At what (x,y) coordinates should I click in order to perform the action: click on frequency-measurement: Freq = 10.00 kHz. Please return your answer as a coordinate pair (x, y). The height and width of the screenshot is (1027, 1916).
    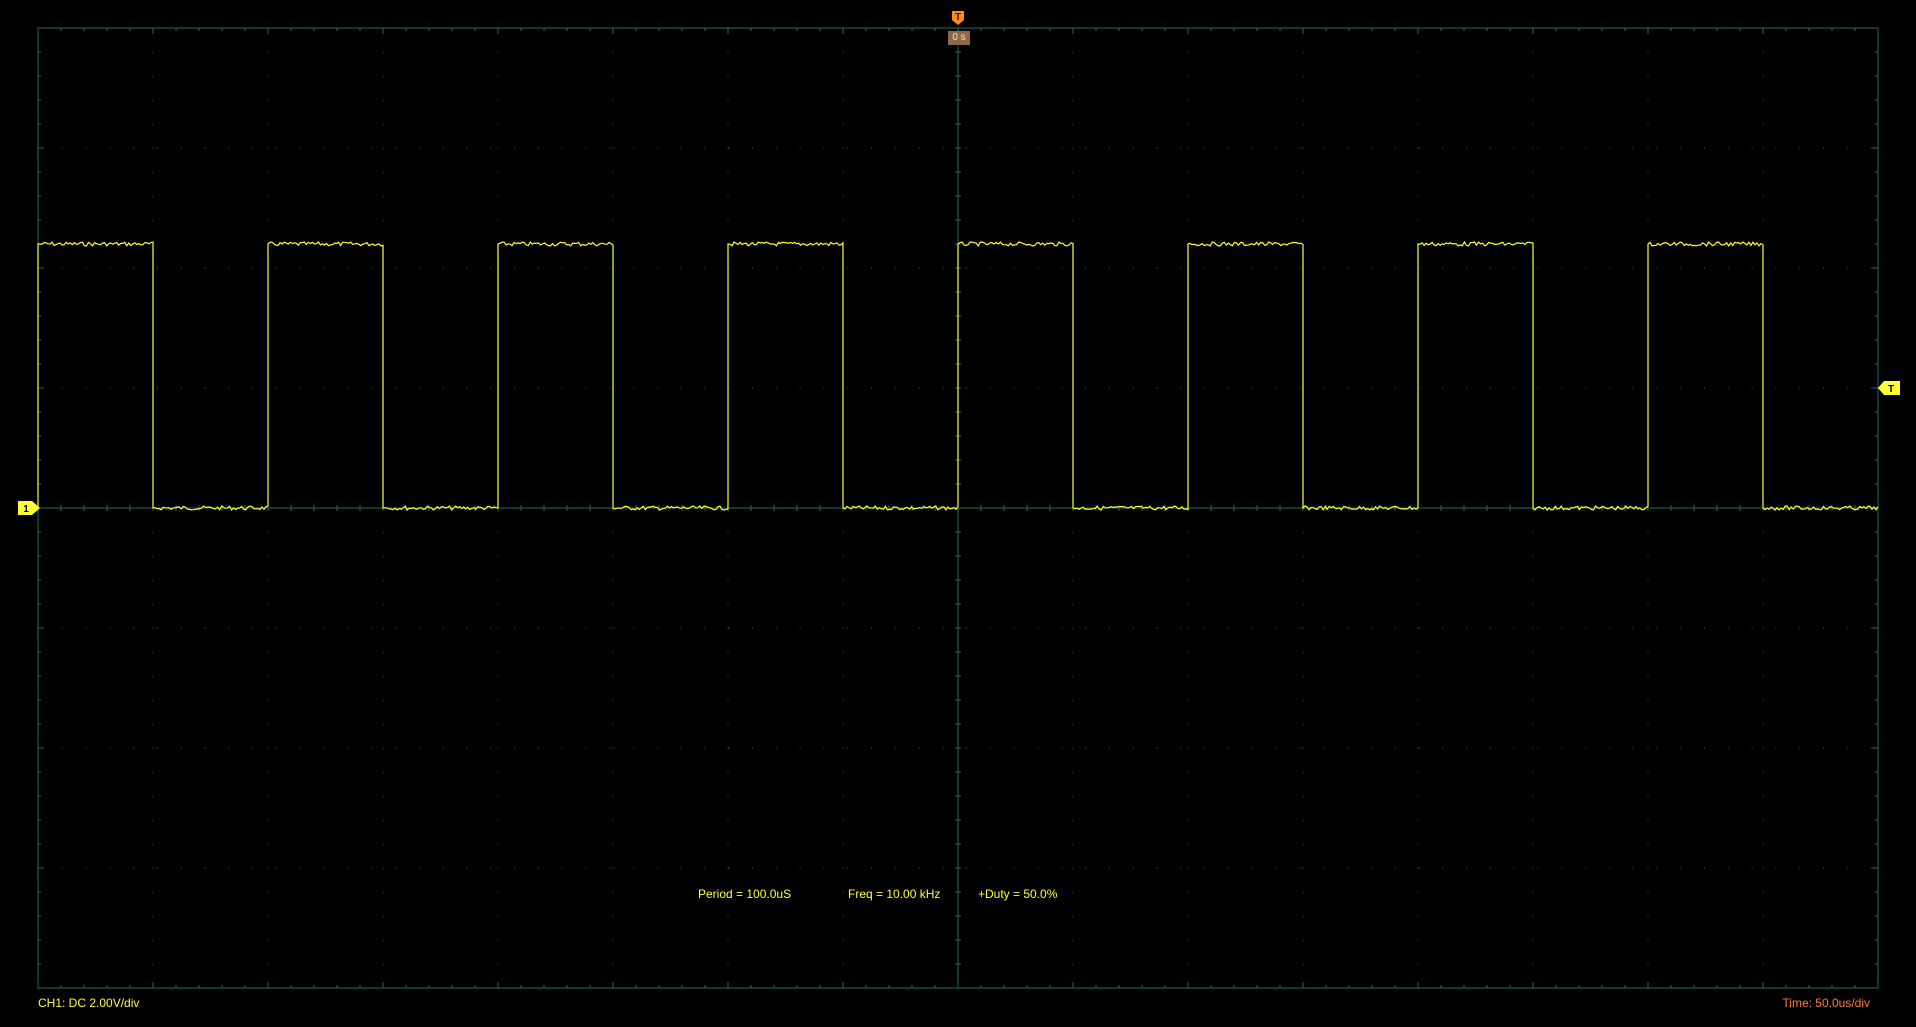
    Looking at the image, I should click on (894, 894).